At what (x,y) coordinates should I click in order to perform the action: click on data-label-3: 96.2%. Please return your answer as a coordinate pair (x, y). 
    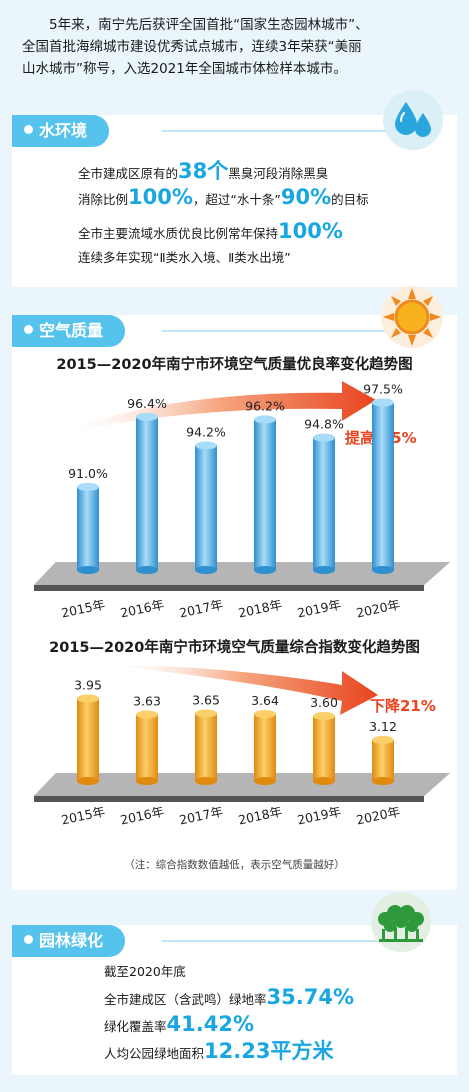
    Looking at the image, I should click on (265, 405).